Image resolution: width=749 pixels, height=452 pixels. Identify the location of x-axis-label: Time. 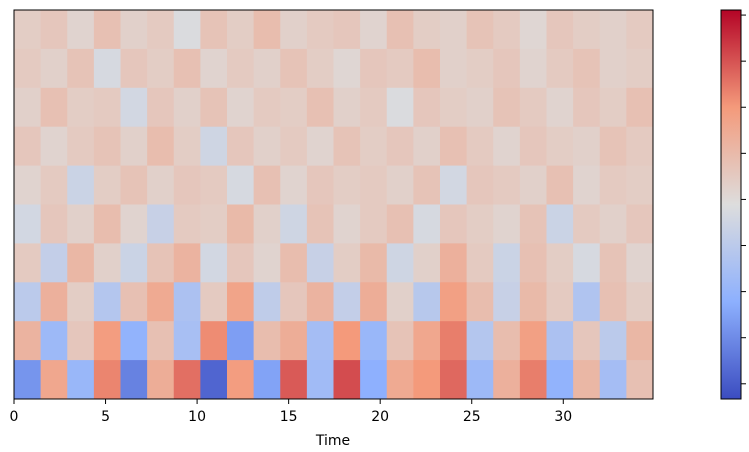
(332, 441).